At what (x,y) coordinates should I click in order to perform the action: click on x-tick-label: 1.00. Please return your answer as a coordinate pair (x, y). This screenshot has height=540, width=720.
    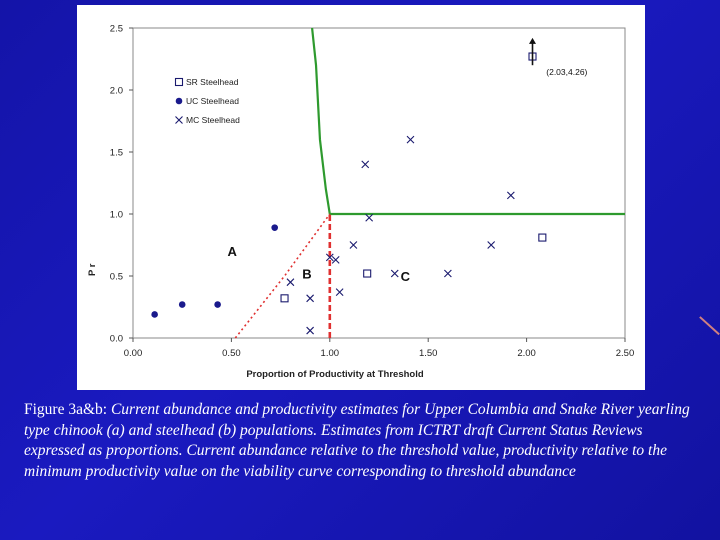
    Looking at the image, I should click on (330, 353).